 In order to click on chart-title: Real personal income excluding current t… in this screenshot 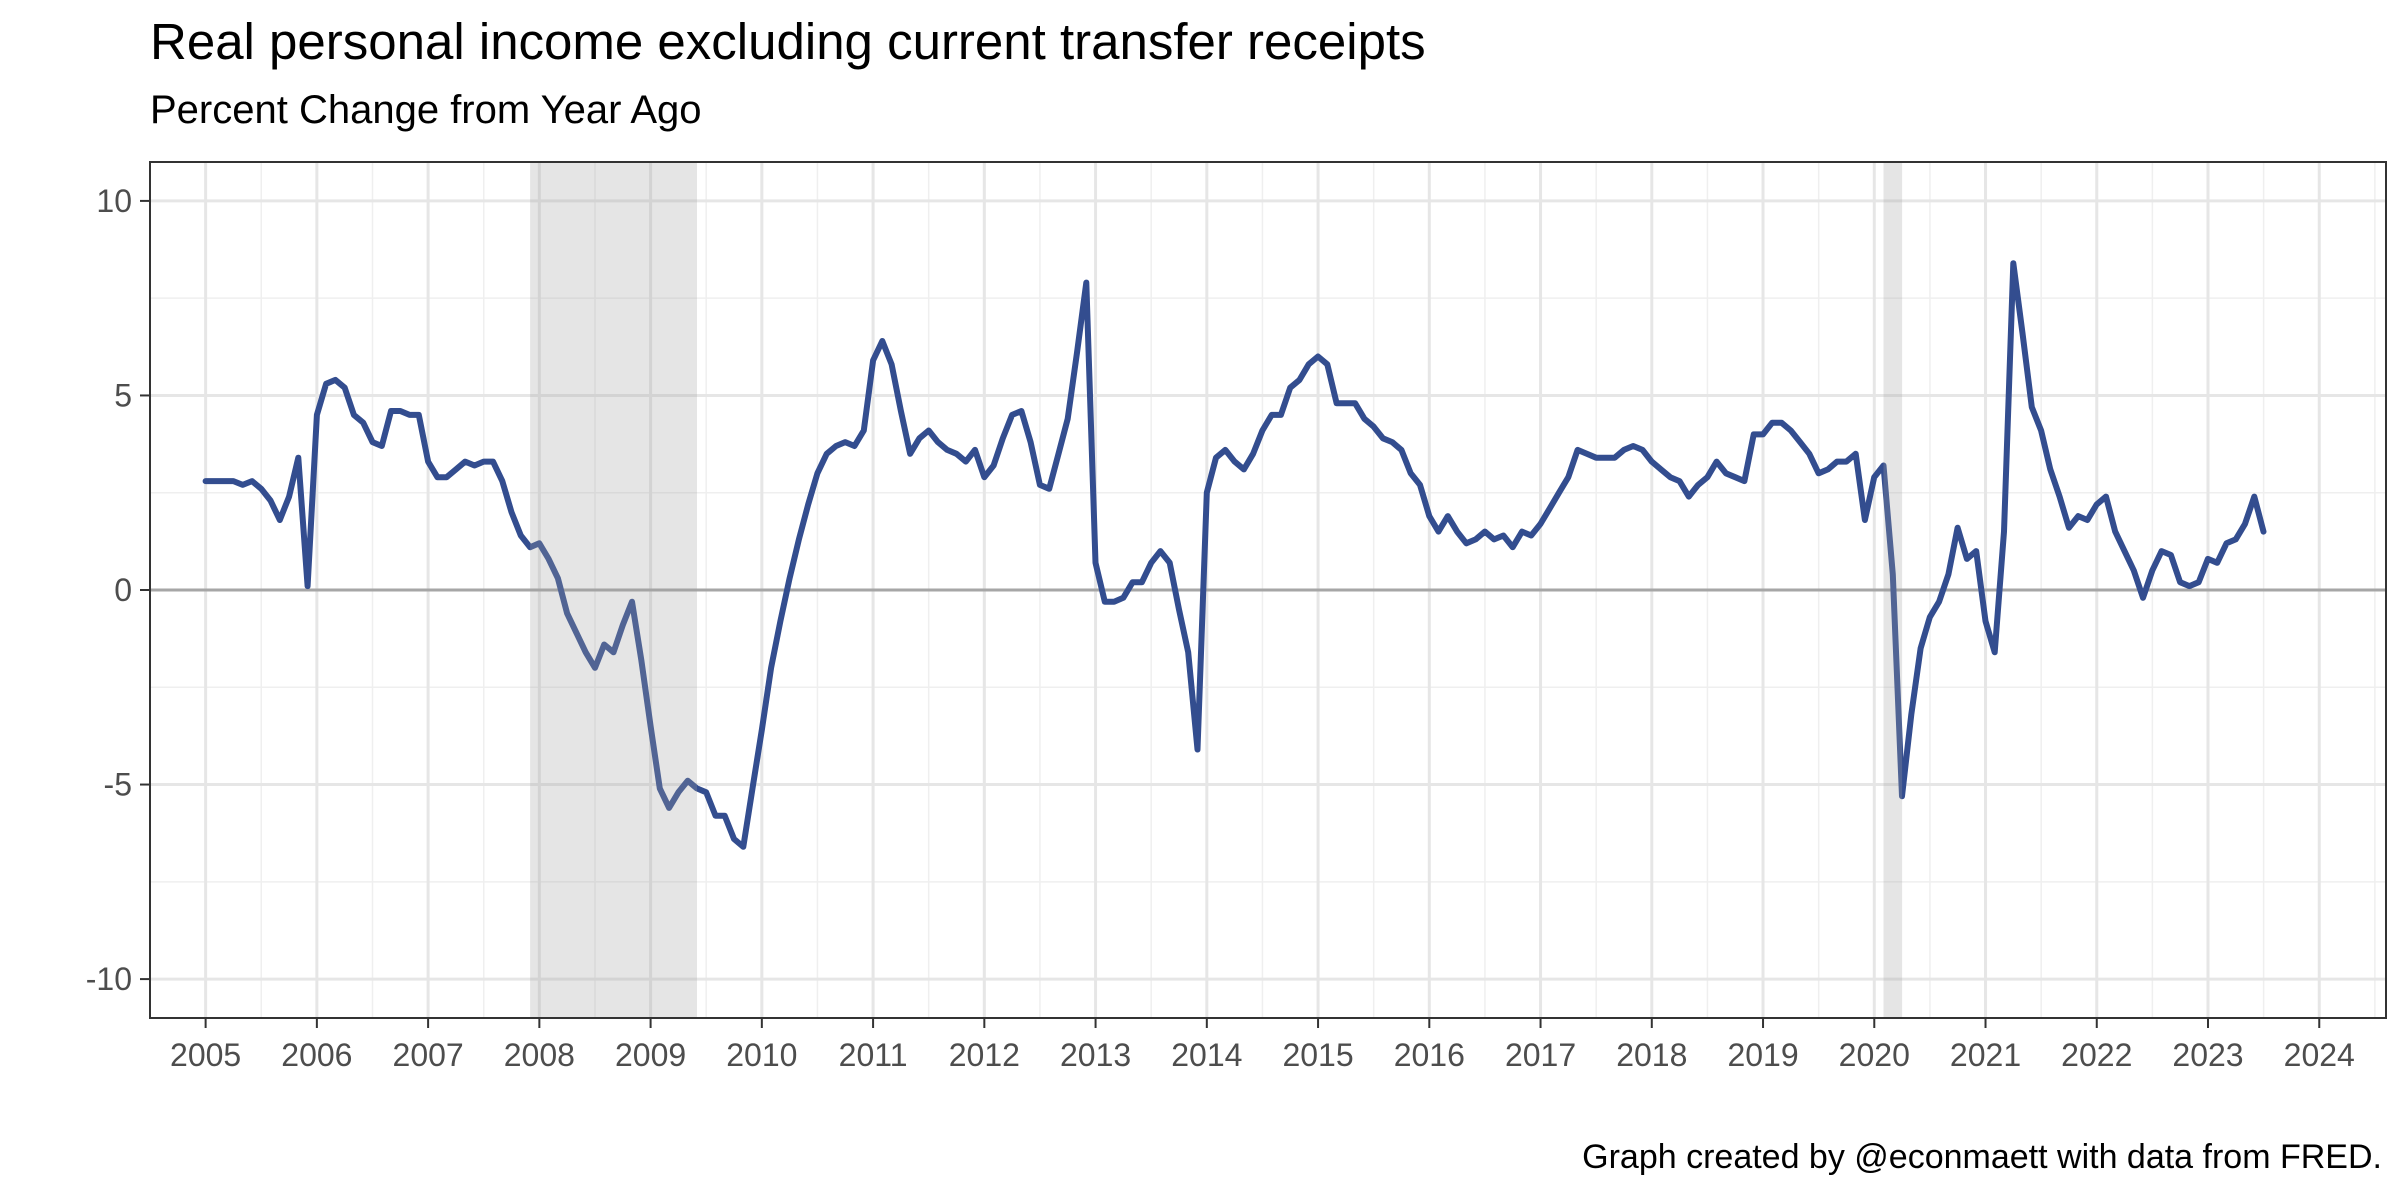, I will do `click(788, 41)`.